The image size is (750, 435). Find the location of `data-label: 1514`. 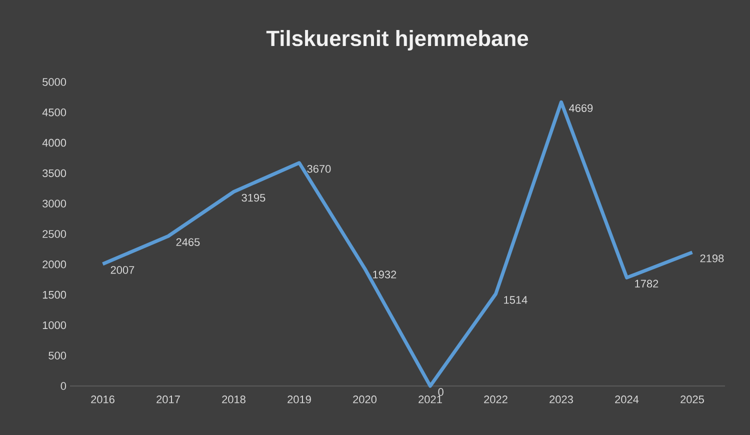

data-label: 1514 is located at coordinates (516, 300).